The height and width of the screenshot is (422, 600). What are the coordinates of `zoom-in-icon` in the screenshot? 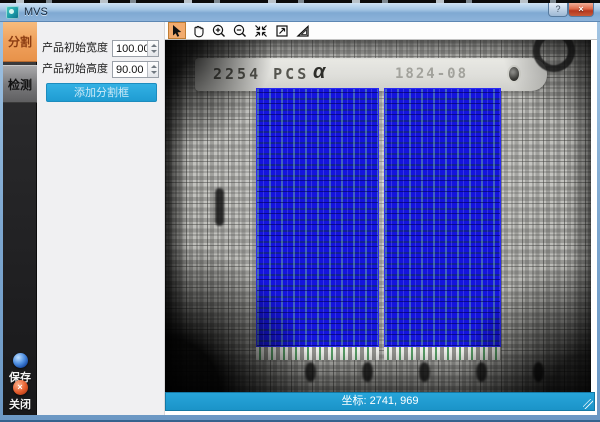 It's located at (218, 30).